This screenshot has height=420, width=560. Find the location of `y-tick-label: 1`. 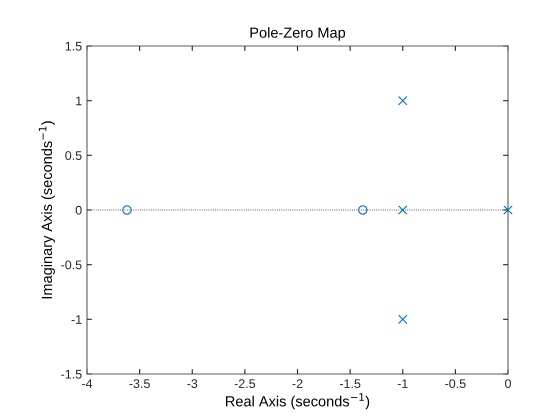

y-tick-label: 1 is located at coordinates (79, 101).